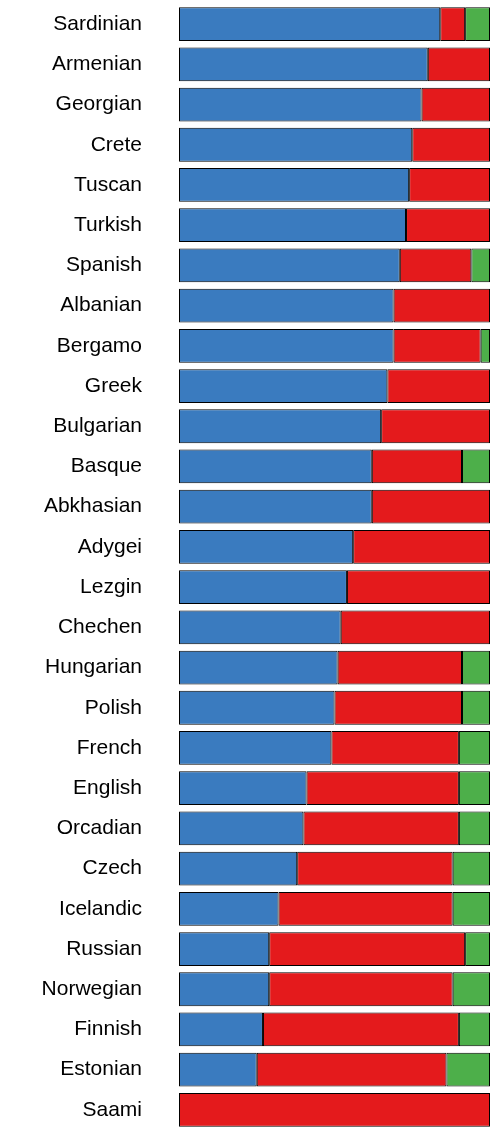  Describe the element at coordinates (101, 304) in the screenshot. I see `y-tick-label: Albanian` at that location.